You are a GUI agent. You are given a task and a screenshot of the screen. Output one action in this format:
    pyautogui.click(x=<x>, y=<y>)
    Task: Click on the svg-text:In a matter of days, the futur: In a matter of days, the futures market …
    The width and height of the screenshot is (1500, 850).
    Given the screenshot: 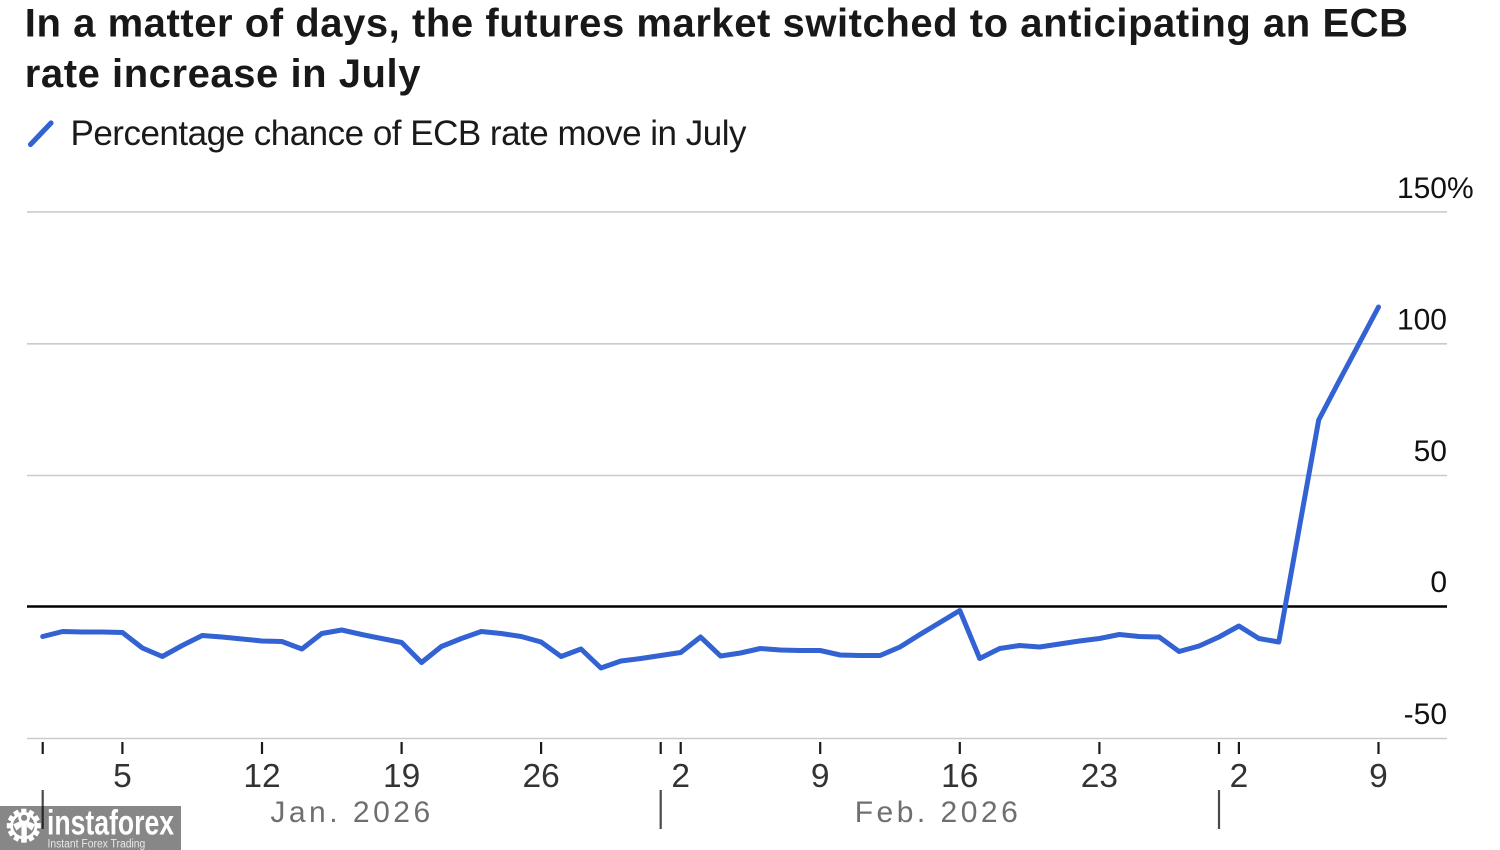 What is the action you would take?
    pyautogui.click(x=717, y=23)
    